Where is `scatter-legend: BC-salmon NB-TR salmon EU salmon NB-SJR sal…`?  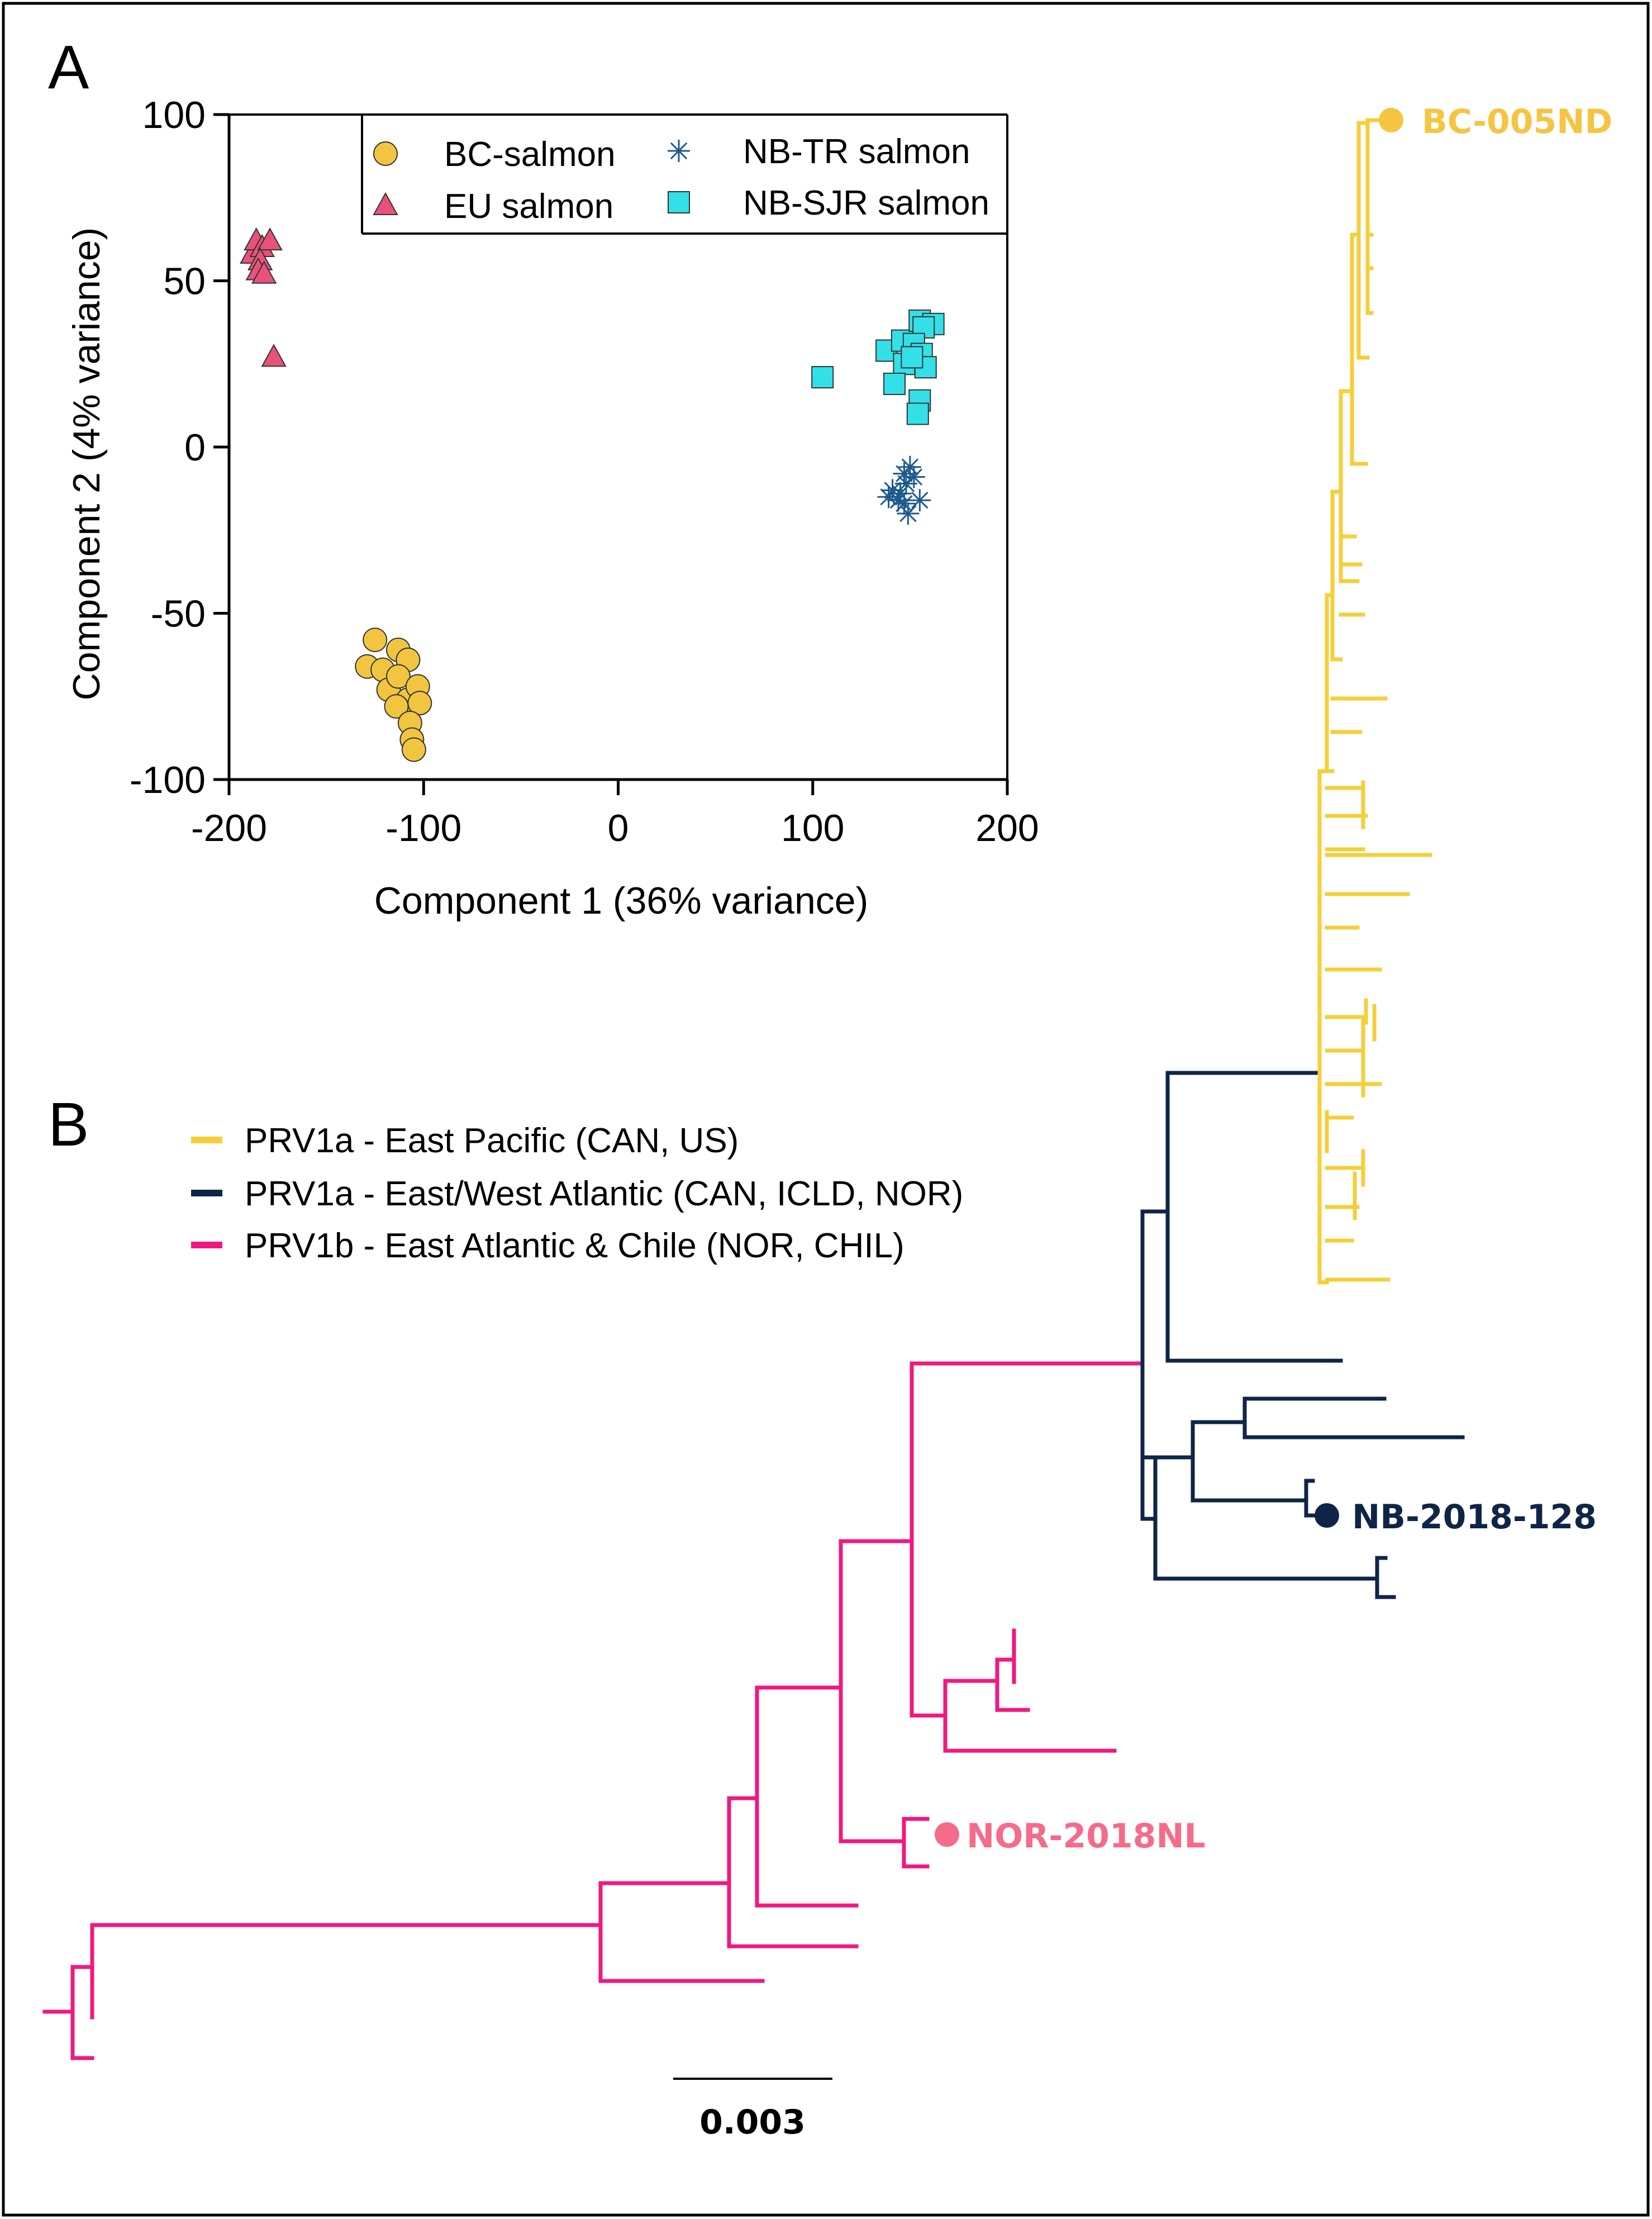 scatter-legend: BC-salmon NB-TR salmon EU salmon NB-SJR sal… is located at coordinates (684, 175).